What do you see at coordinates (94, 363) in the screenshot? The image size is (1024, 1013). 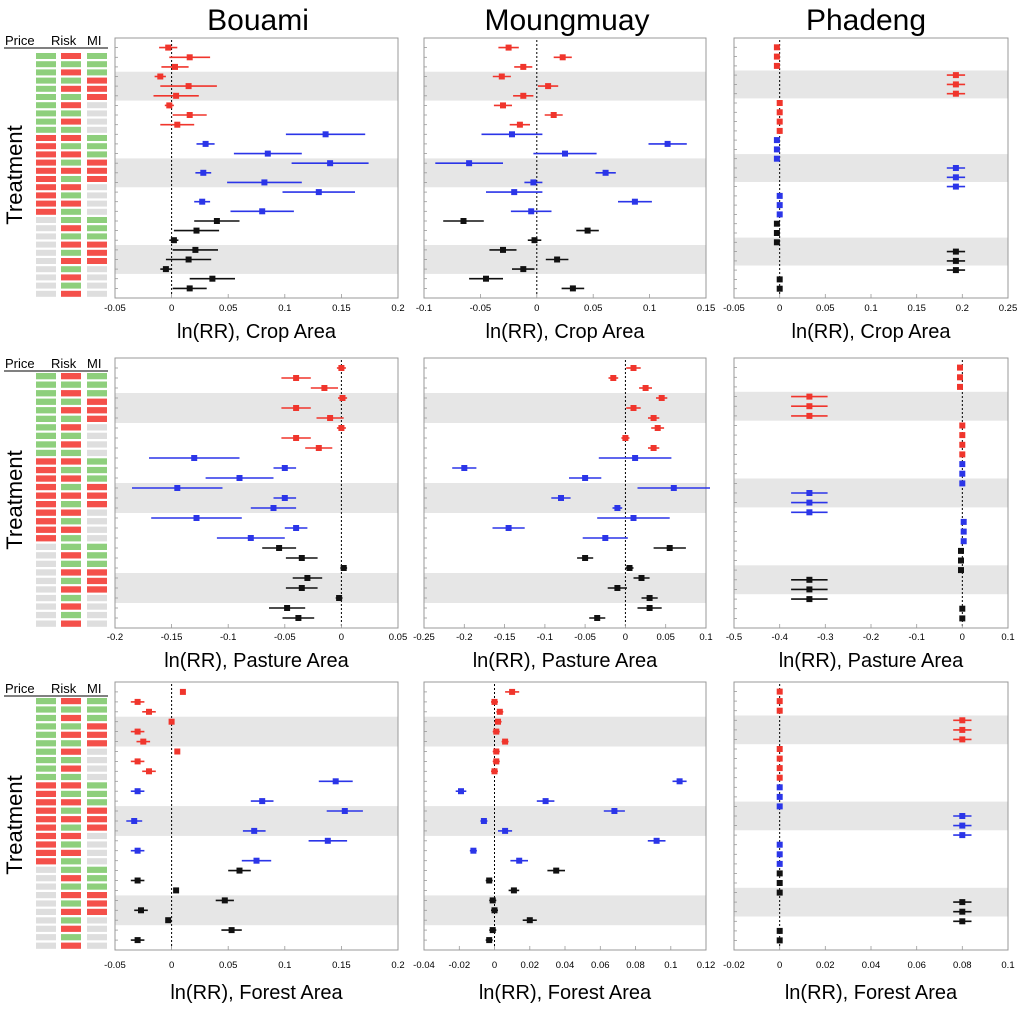 I see `legend-header-mi: MI` at bounding box center [94, 363].